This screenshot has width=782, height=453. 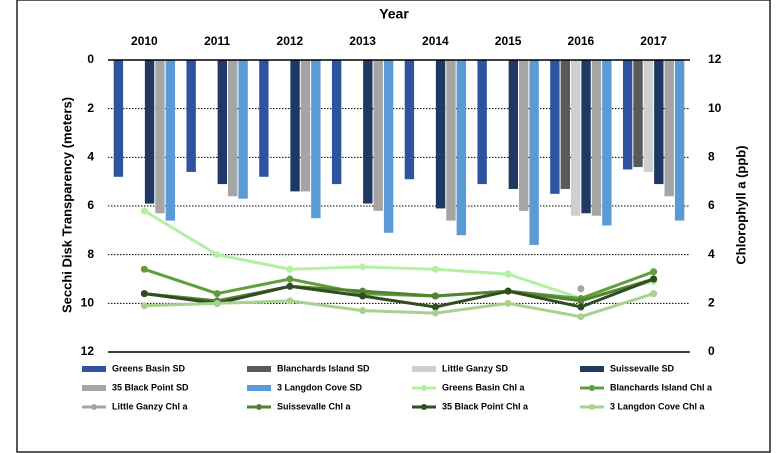 What do you see at coordinates (740, 204) in the screenshot?
I see `y2-axis-title: Chlorophyll a (ppb)` at bounding box center [740, 204].